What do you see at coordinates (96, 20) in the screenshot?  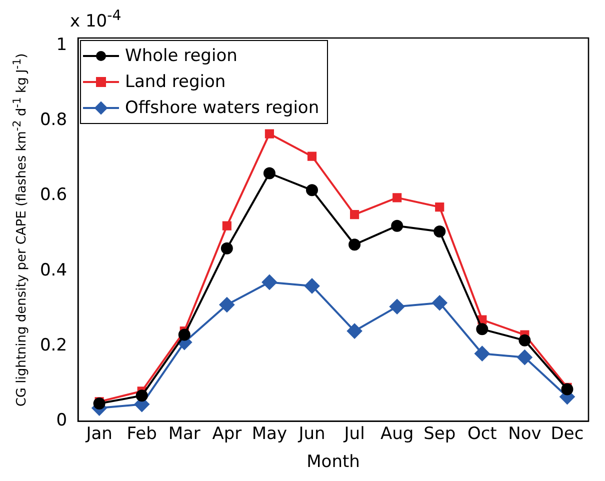 I see `text: x 10$^{-4}$` at bounding box center [96, 20].